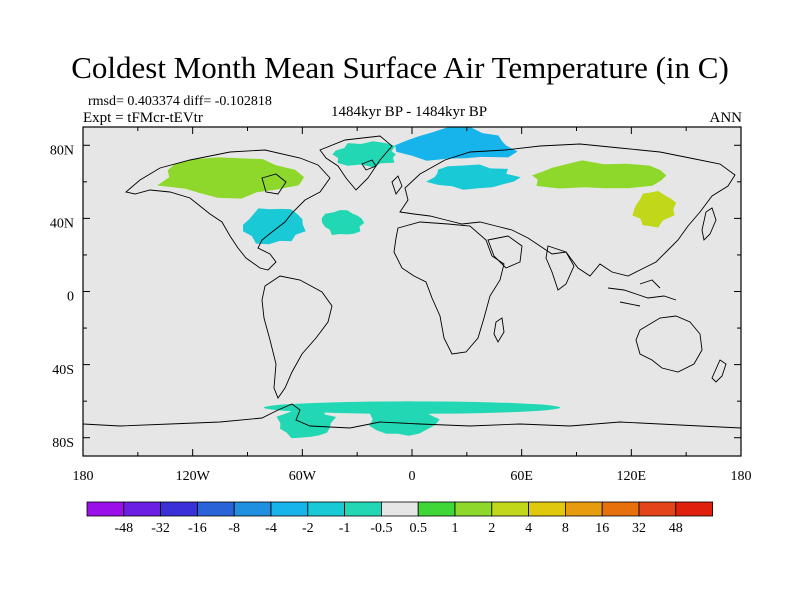 This screenshot has width=800, height=600. What do you see at coordinates (143, 118) in the screenshot?
I see `experiment-label: Expt = tFMcr-tEVtr` at bounding box center [143, 118].